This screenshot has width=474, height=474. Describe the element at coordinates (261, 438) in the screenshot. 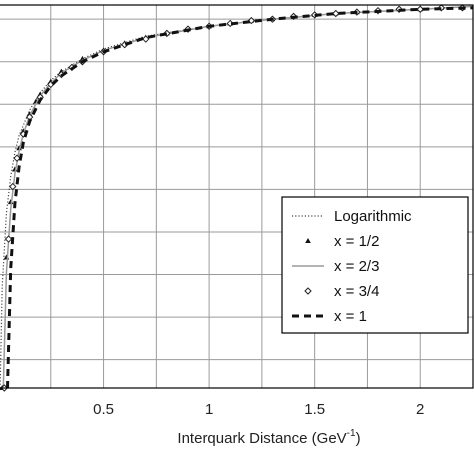

I see `x-axis-title-main: Interquark Distance (GeV` at that location.